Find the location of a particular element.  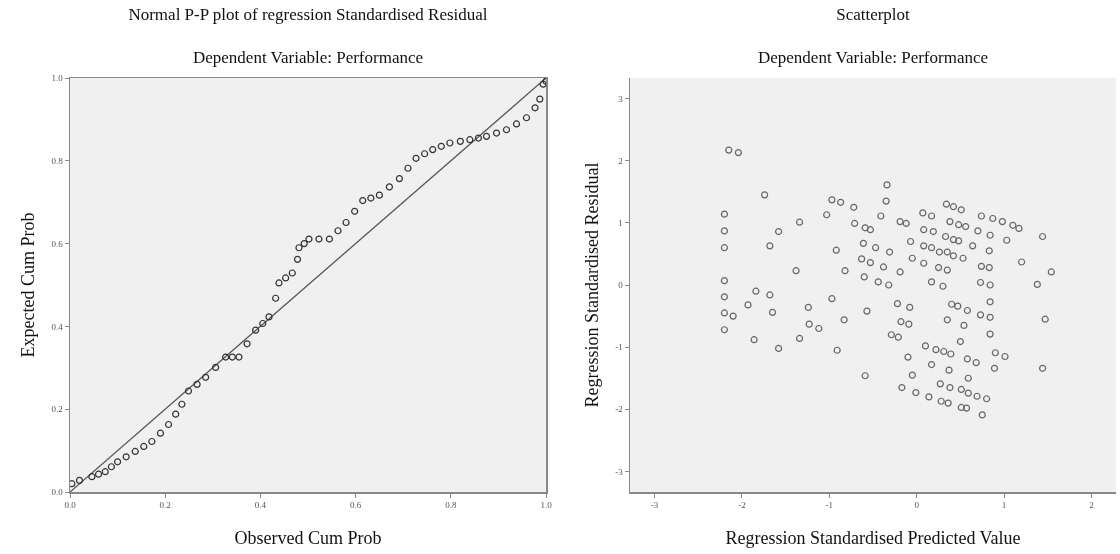

y-tick-label: 0 is located at coordinates (621, 285).